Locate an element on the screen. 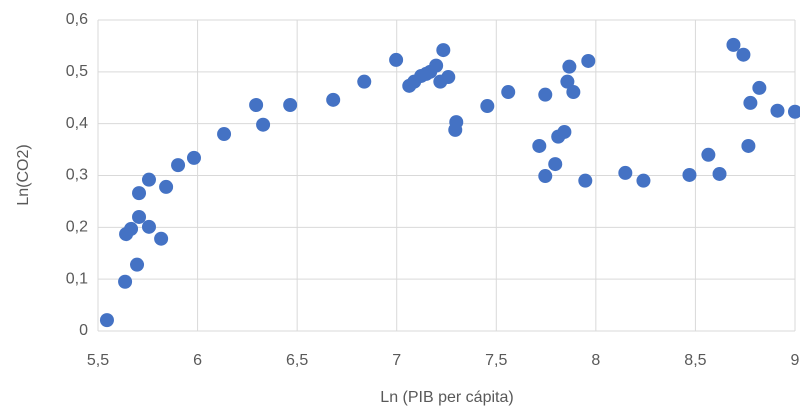 The image size is (800, 414). x-axis-label: Ln (PIB per cápita) is located at coordinates (446, 397).